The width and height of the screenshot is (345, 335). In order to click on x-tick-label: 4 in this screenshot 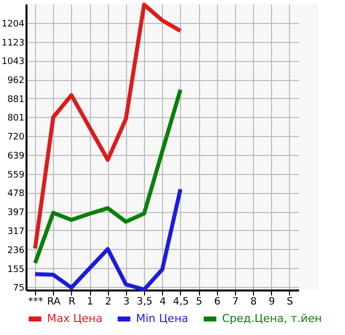, I will do `click(163, 302)`.